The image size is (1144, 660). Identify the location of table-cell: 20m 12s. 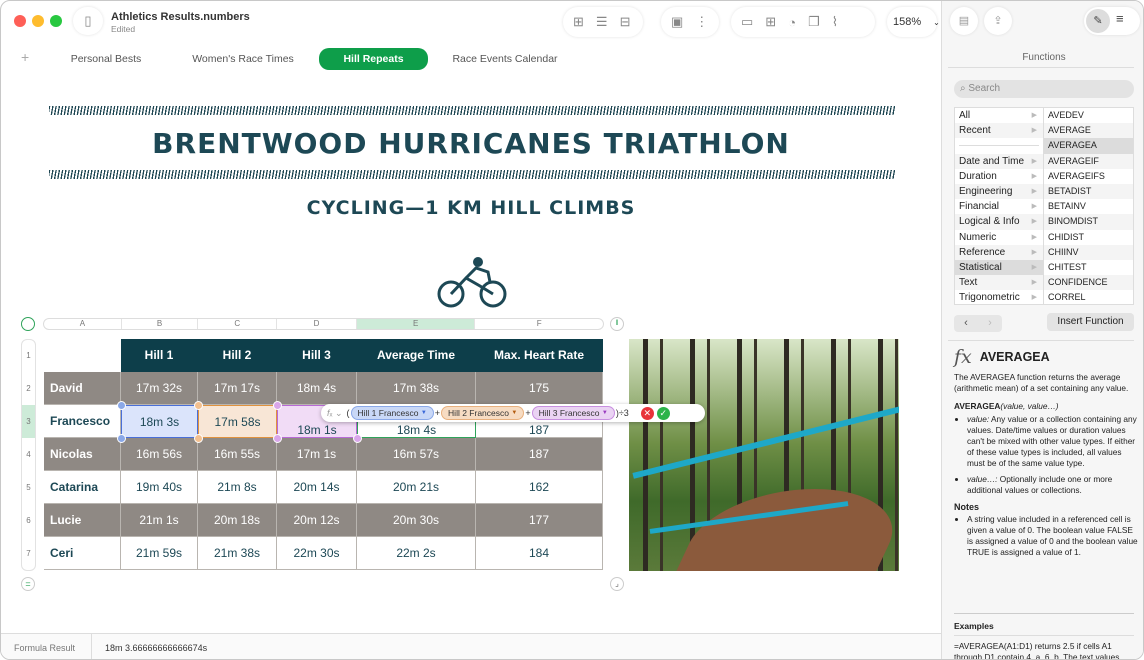
(317, 520).